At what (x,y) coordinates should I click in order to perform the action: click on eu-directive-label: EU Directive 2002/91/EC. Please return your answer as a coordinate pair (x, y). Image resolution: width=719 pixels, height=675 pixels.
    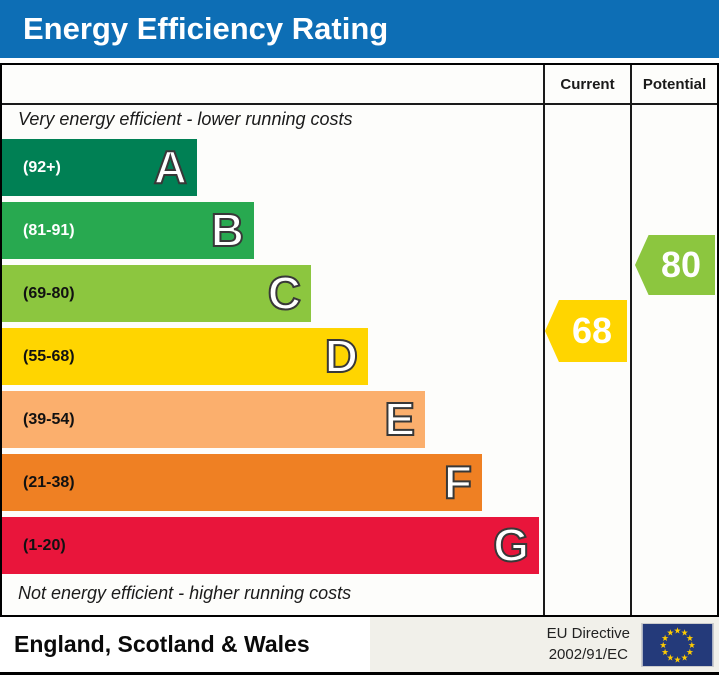
    Looking at the image, I should click on (588, 644).